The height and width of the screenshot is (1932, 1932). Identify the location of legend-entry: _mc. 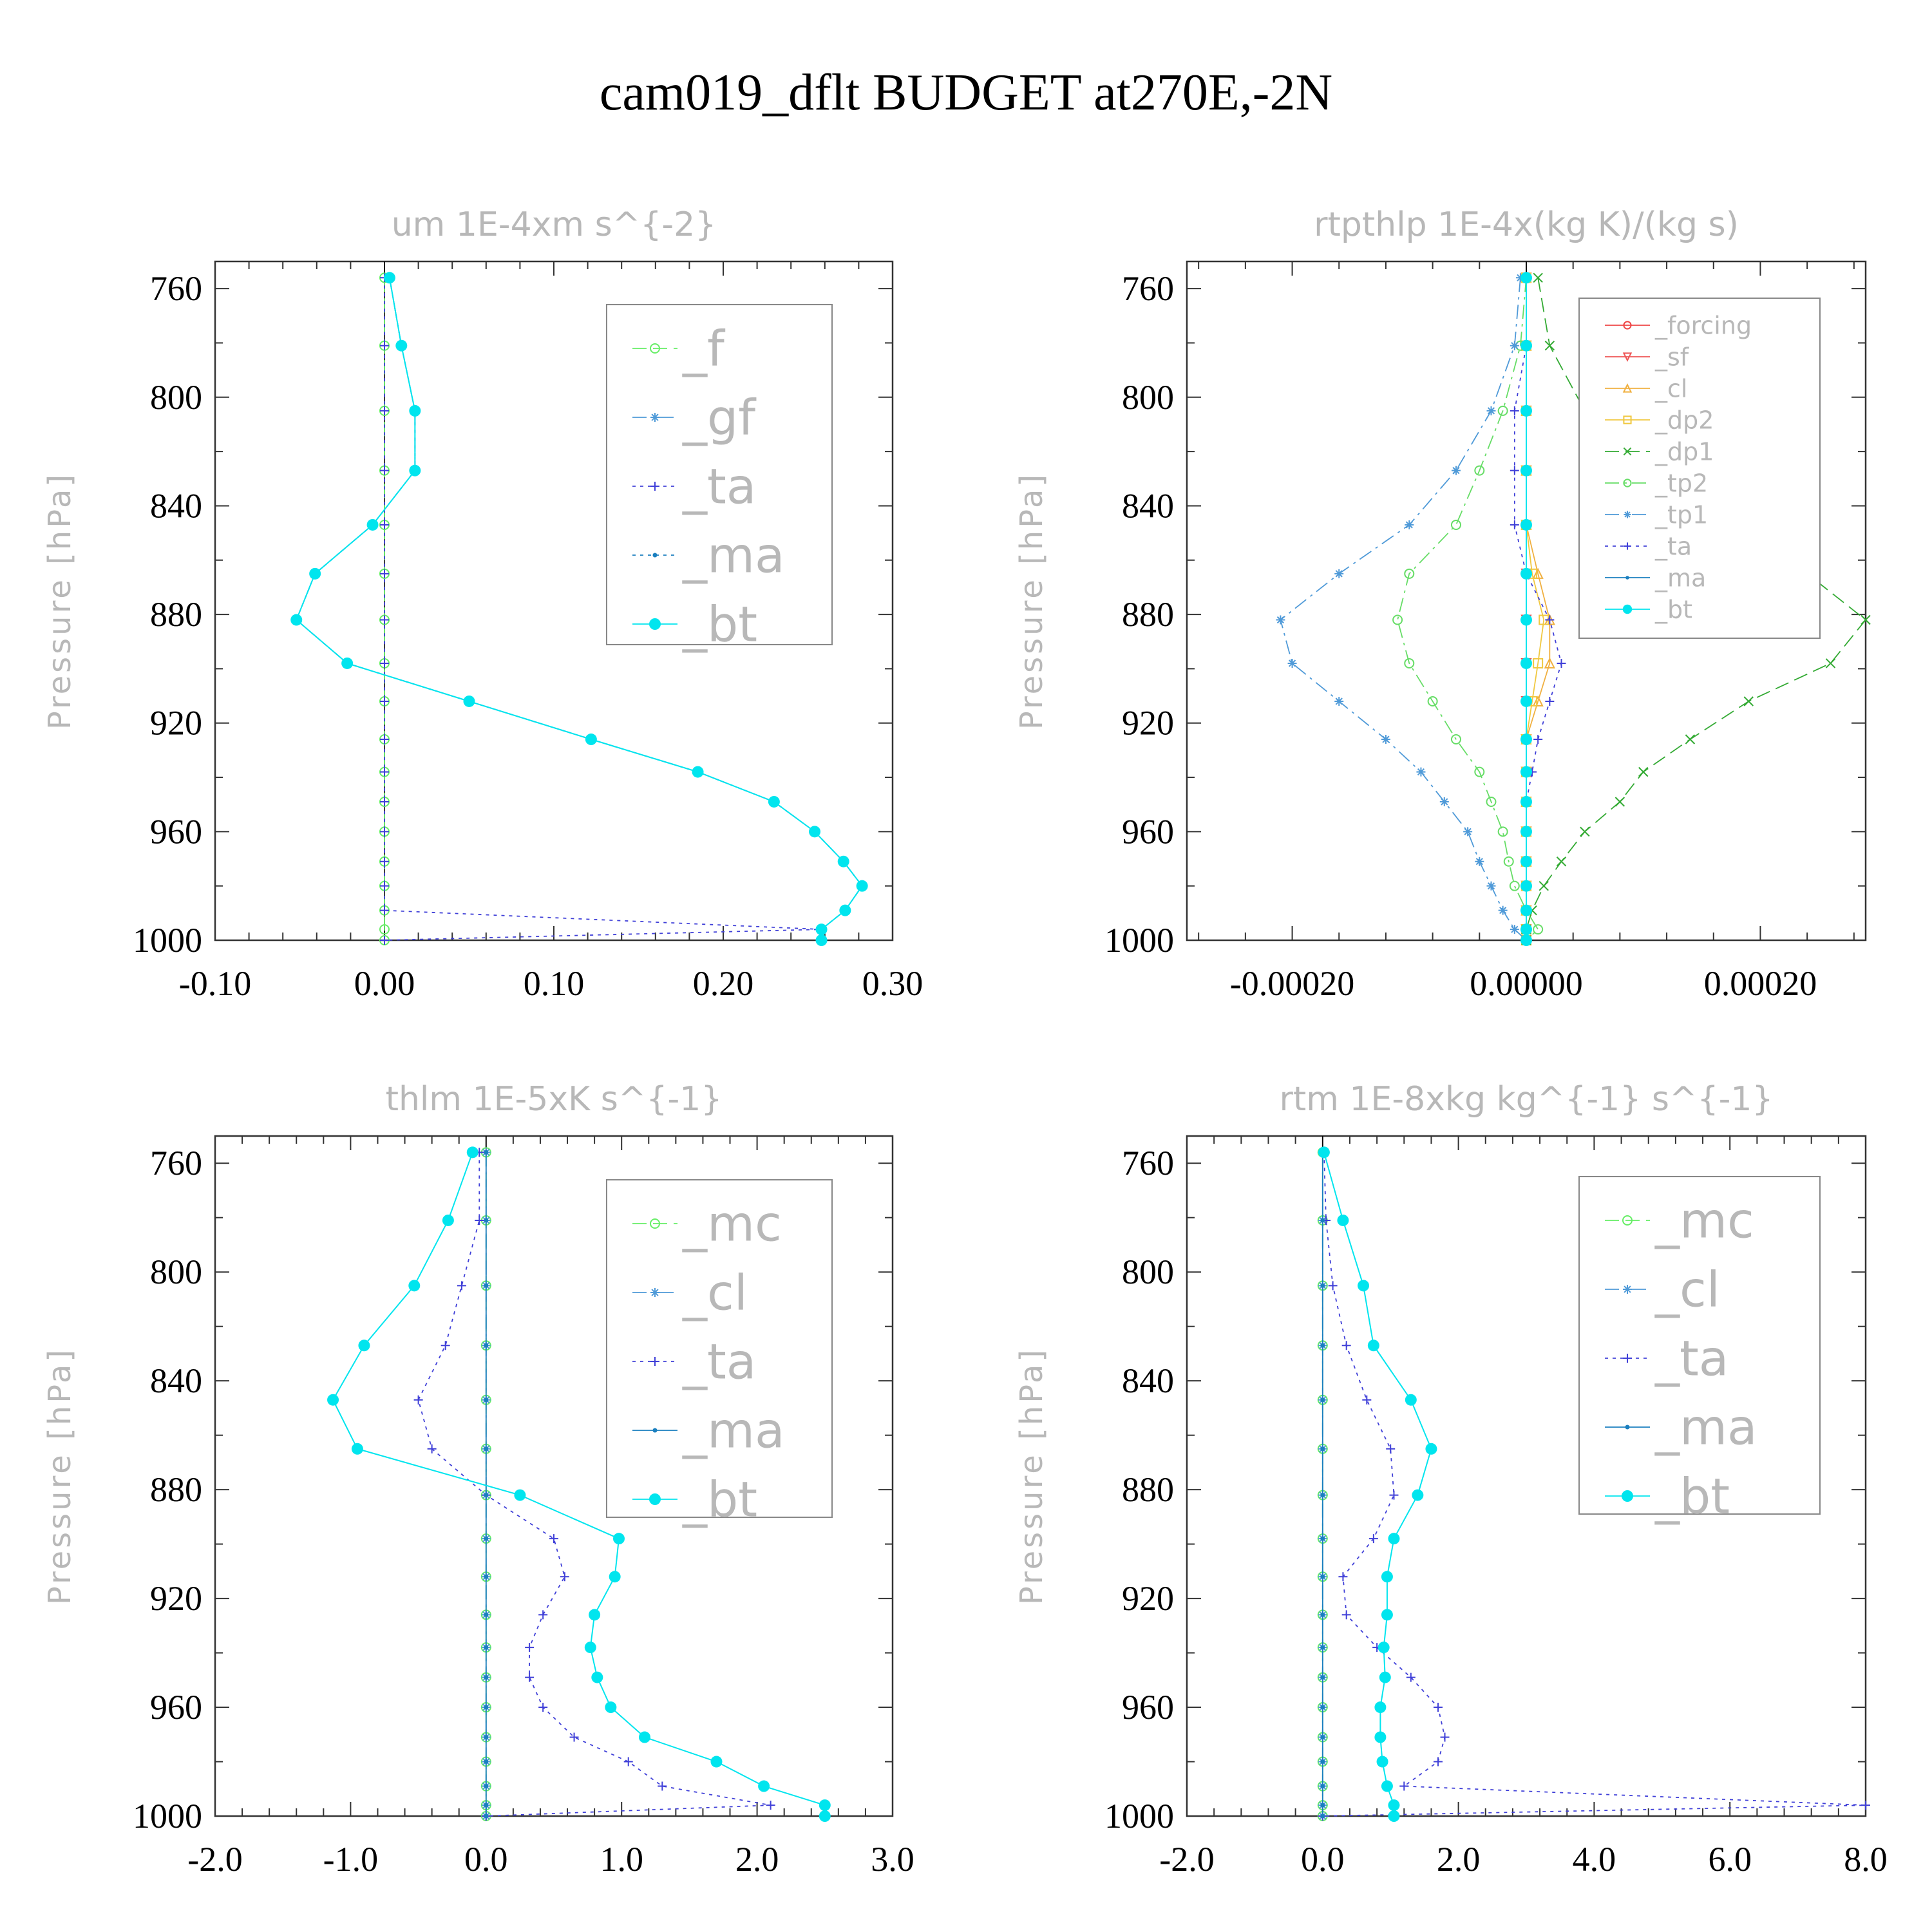
(732, 1224).